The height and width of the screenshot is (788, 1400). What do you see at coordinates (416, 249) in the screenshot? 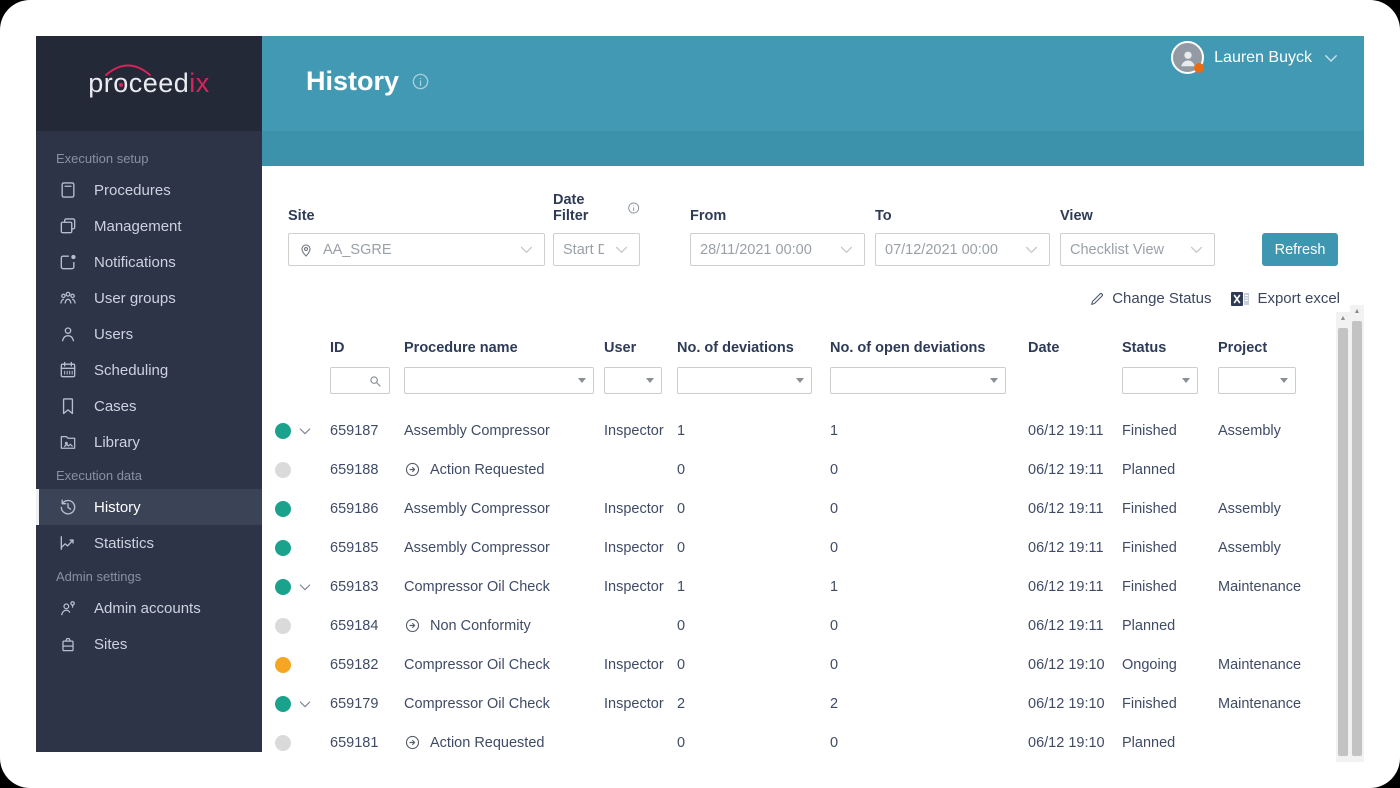
I see `site-select: AA_SGRE` at bounding box center [416, 249].